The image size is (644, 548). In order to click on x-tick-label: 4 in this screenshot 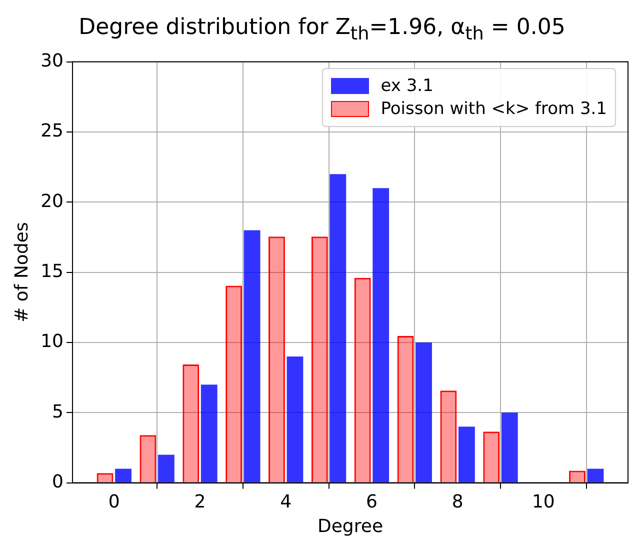, I will do `click(286, 501)`.